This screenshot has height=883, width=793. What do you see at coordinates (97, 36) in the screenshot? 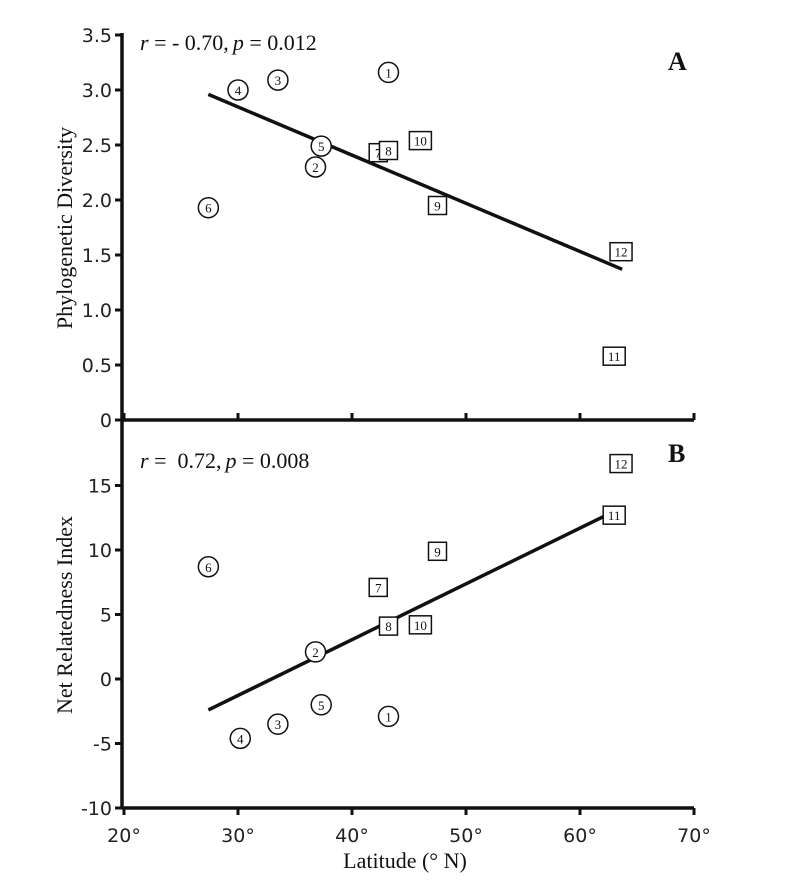
I see `y-tick-label: 3.5` at bounding box center [97, 36].